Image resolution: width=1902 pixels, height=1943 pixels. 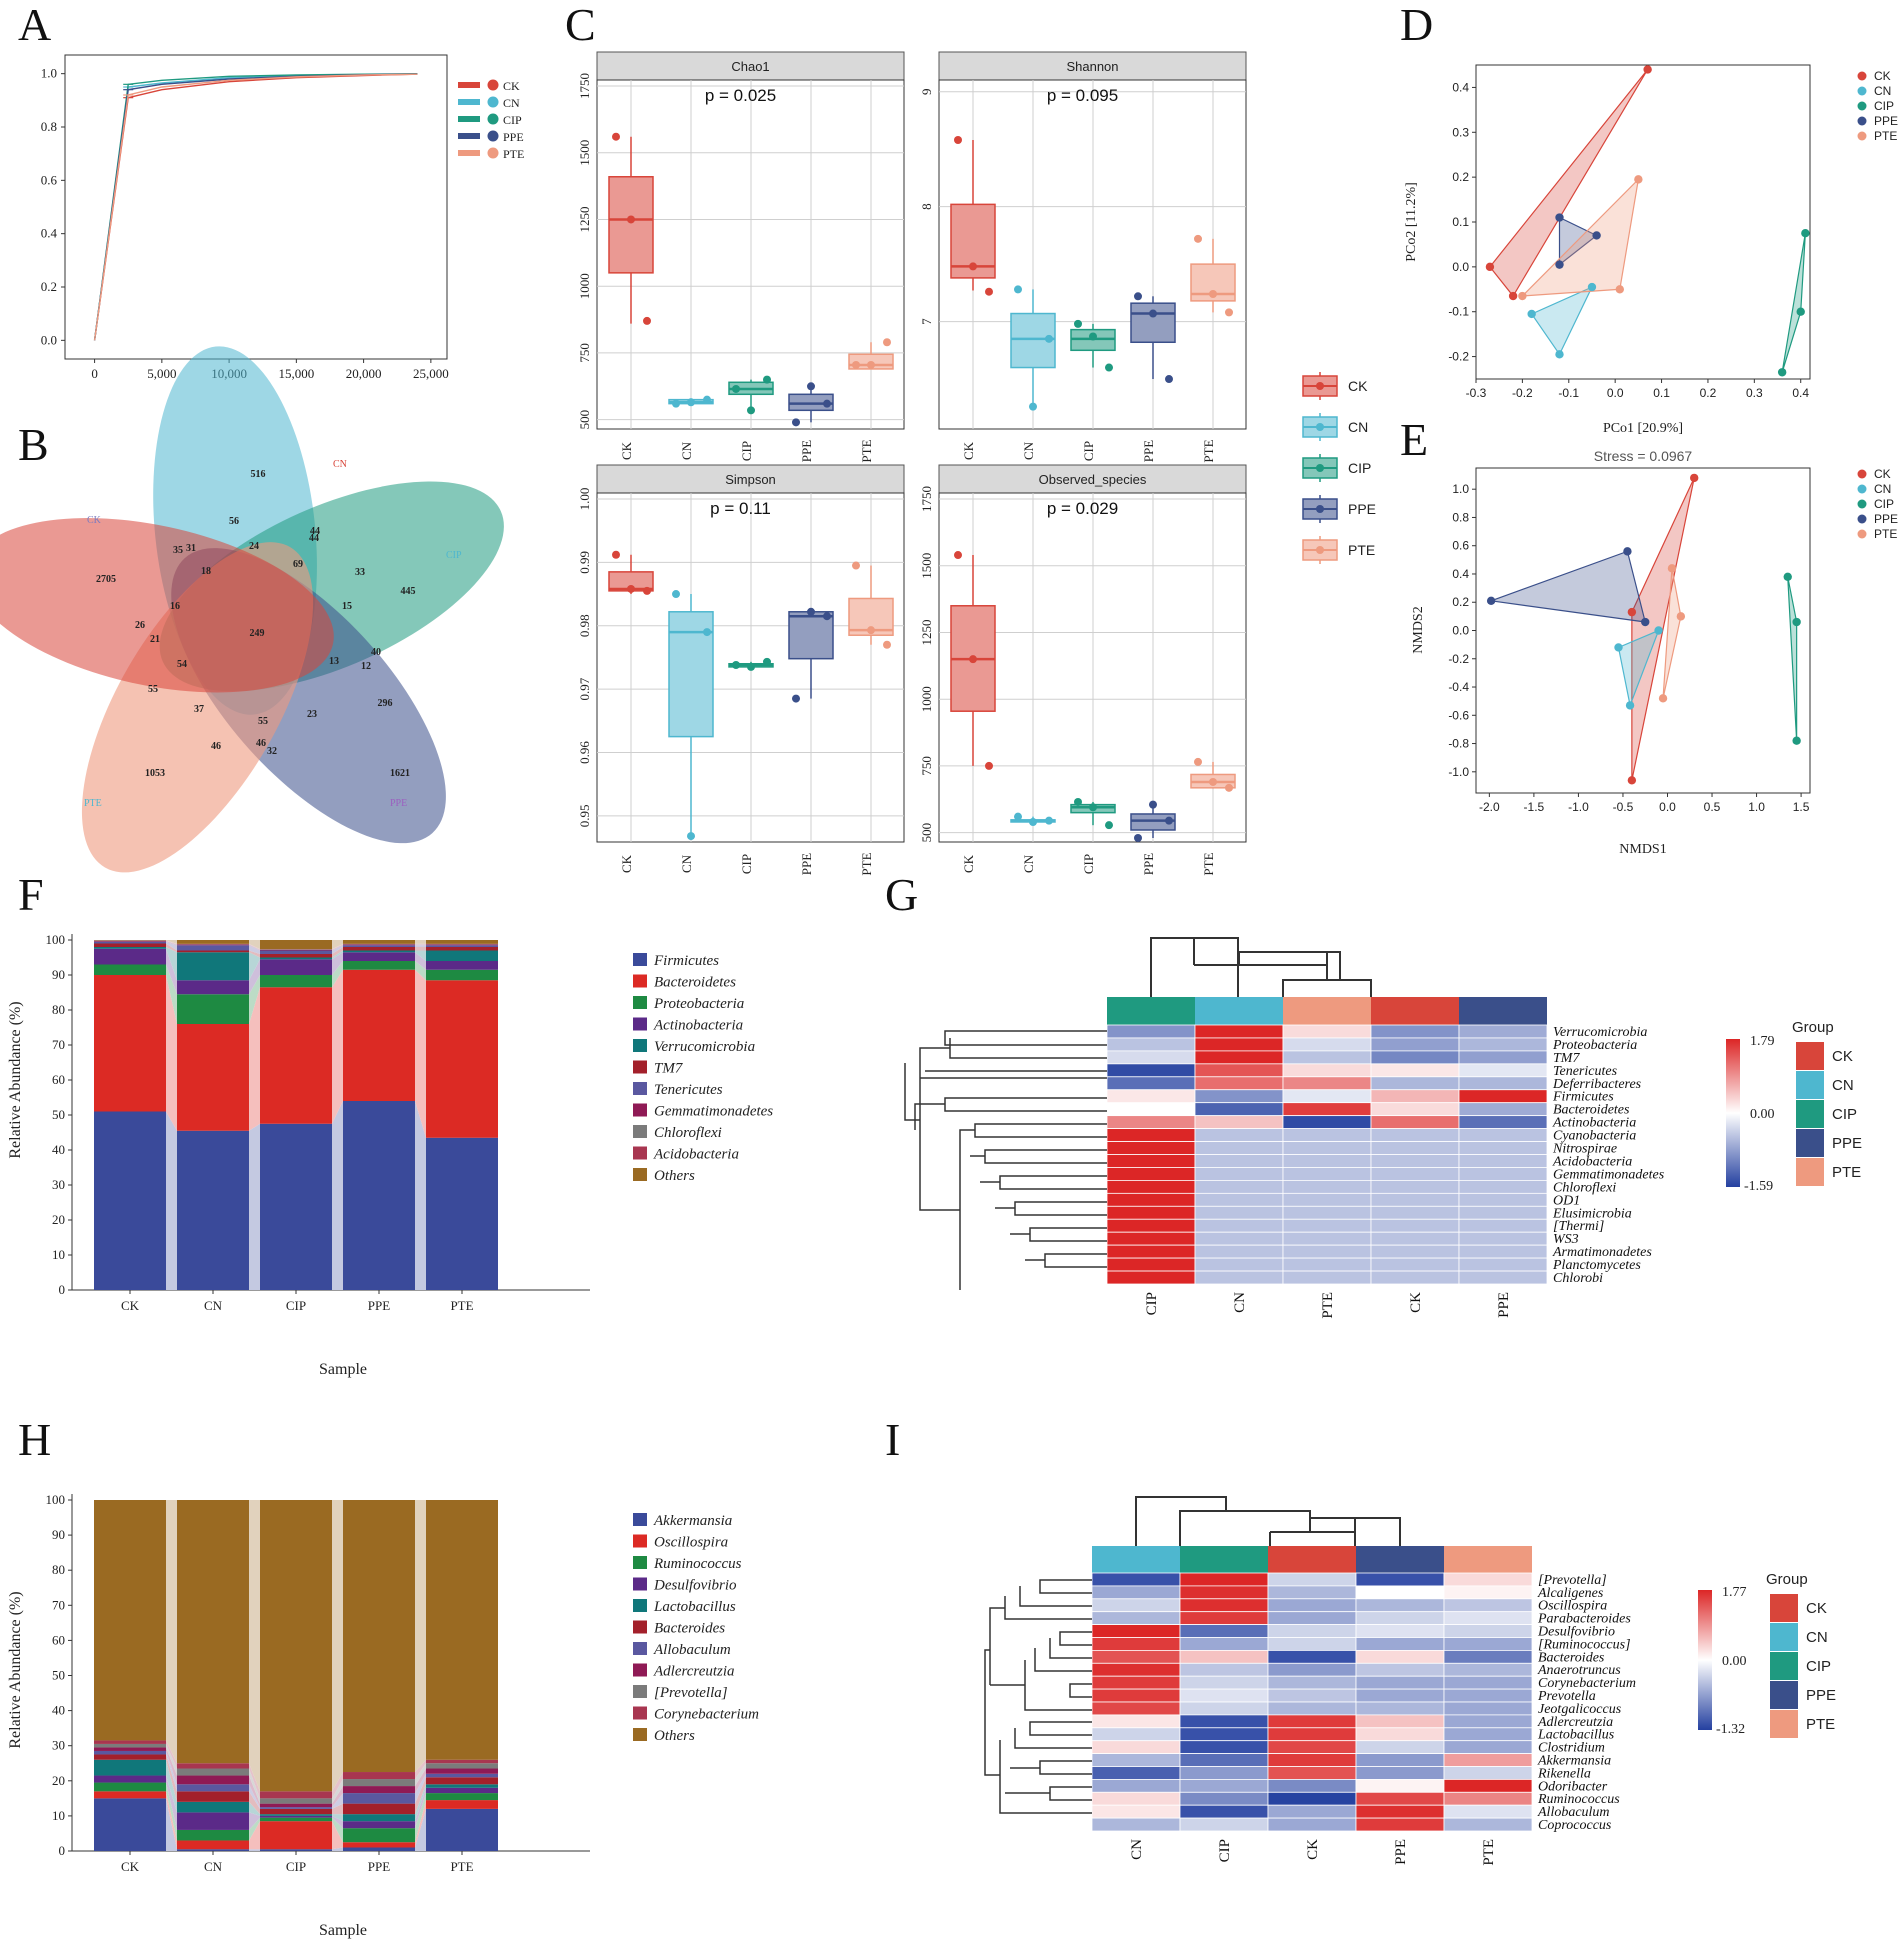 What do you see at coordinates (1358, 427) in the screenshot?
I see `legend-label-cn: CN` at bounding box center [1358, 427].